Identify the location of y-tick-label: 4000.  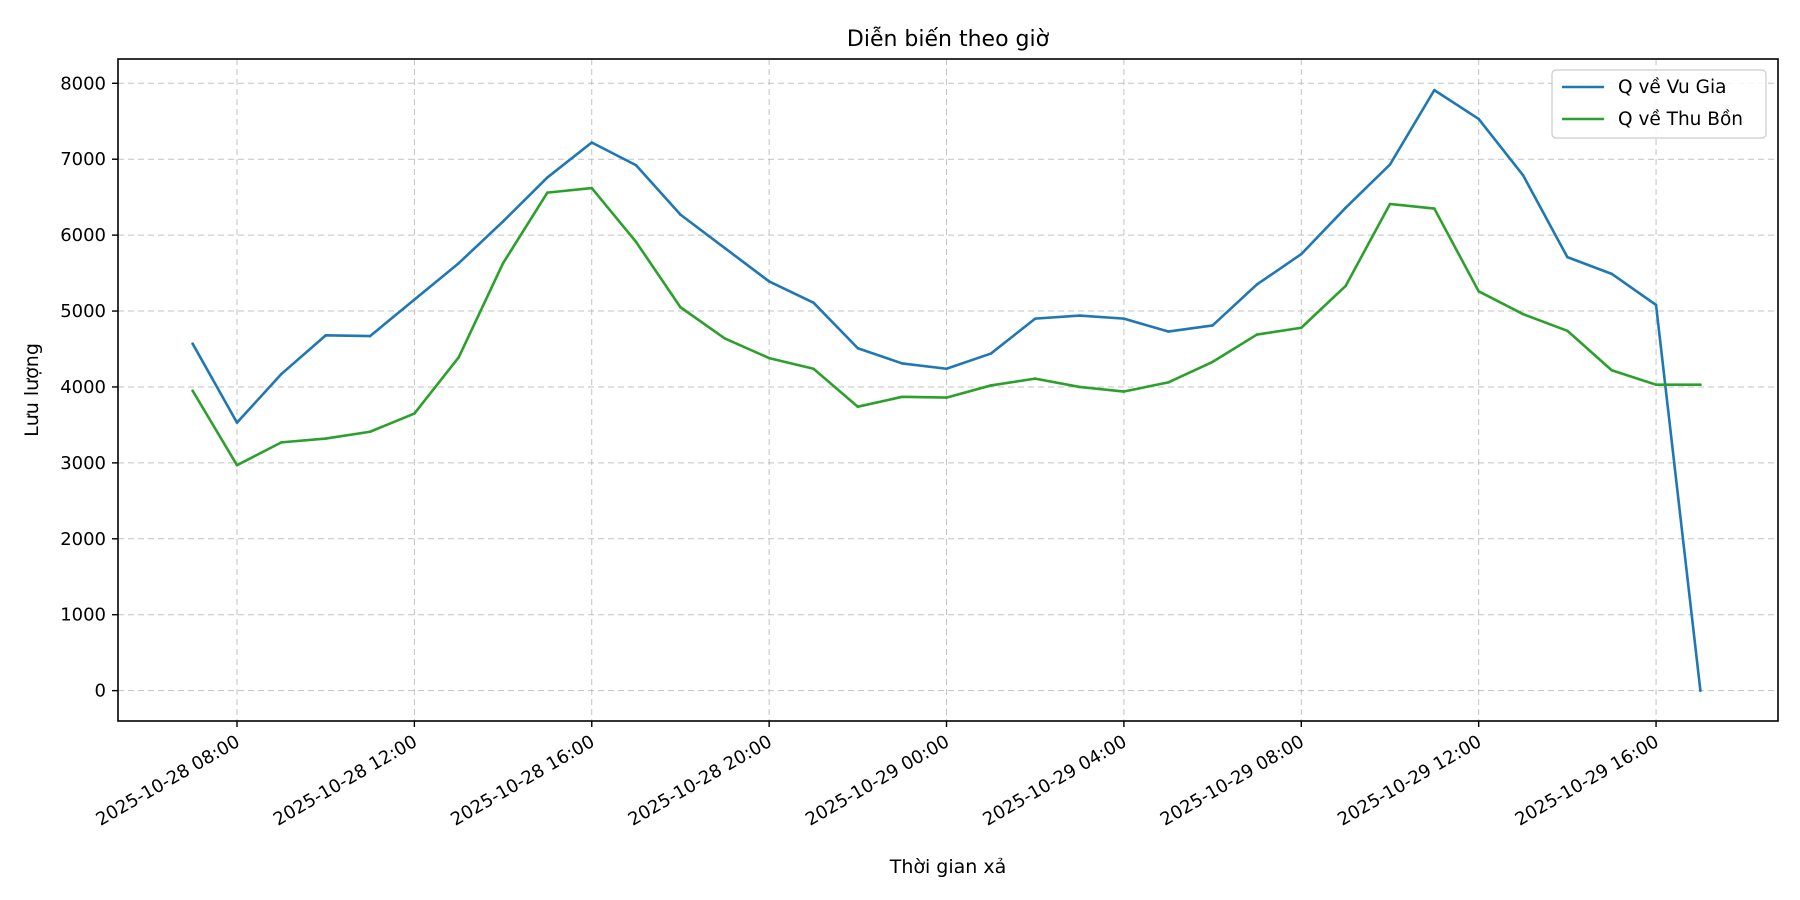
(83, 387).